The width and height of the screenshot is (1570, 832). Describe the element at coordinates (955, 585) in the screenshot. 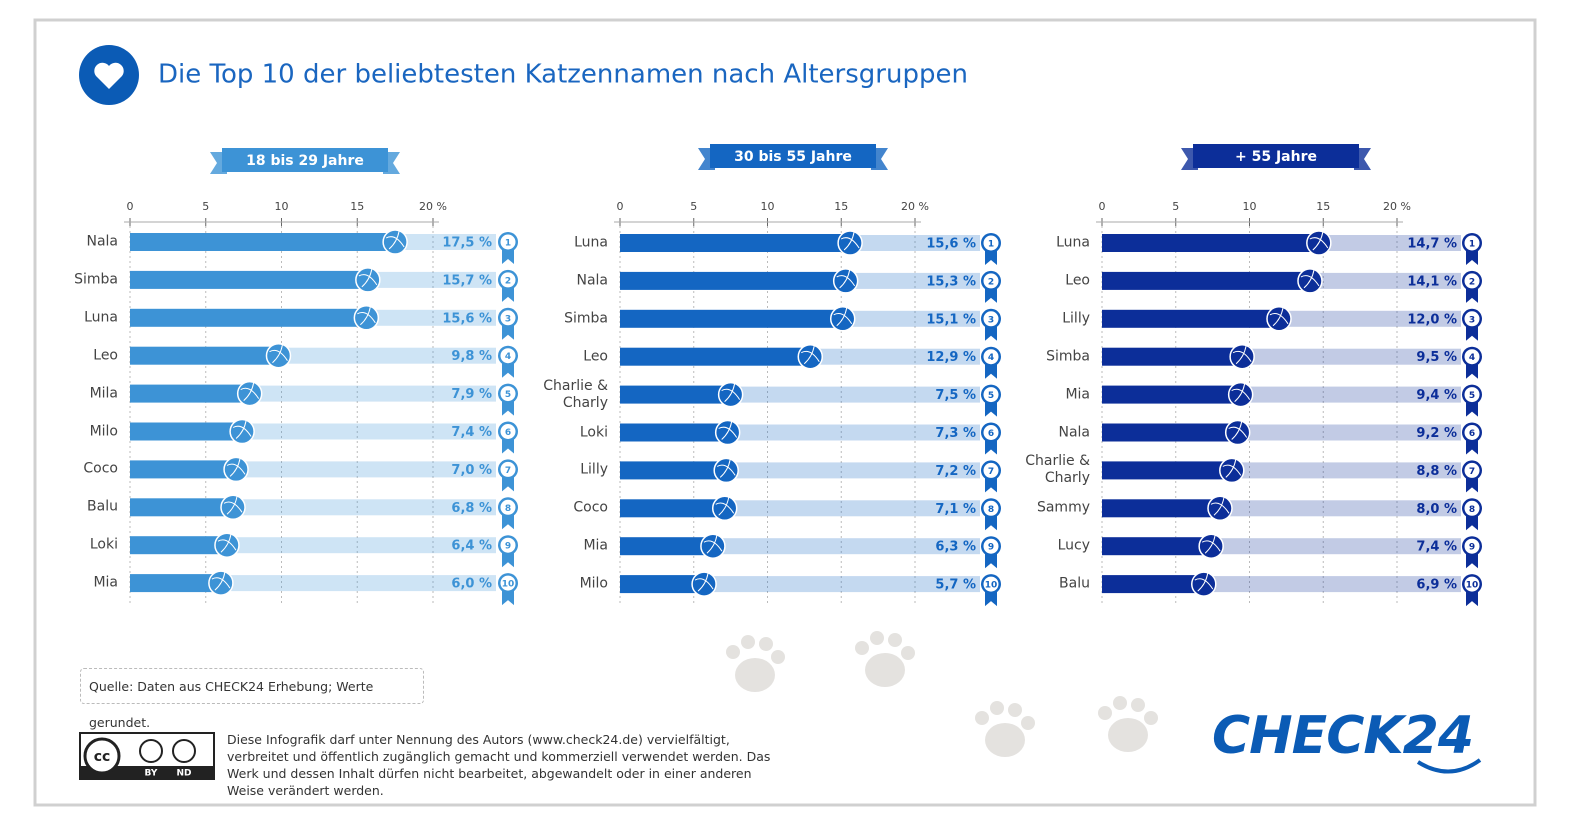

I see `value-label: 5,7 %` at that location.